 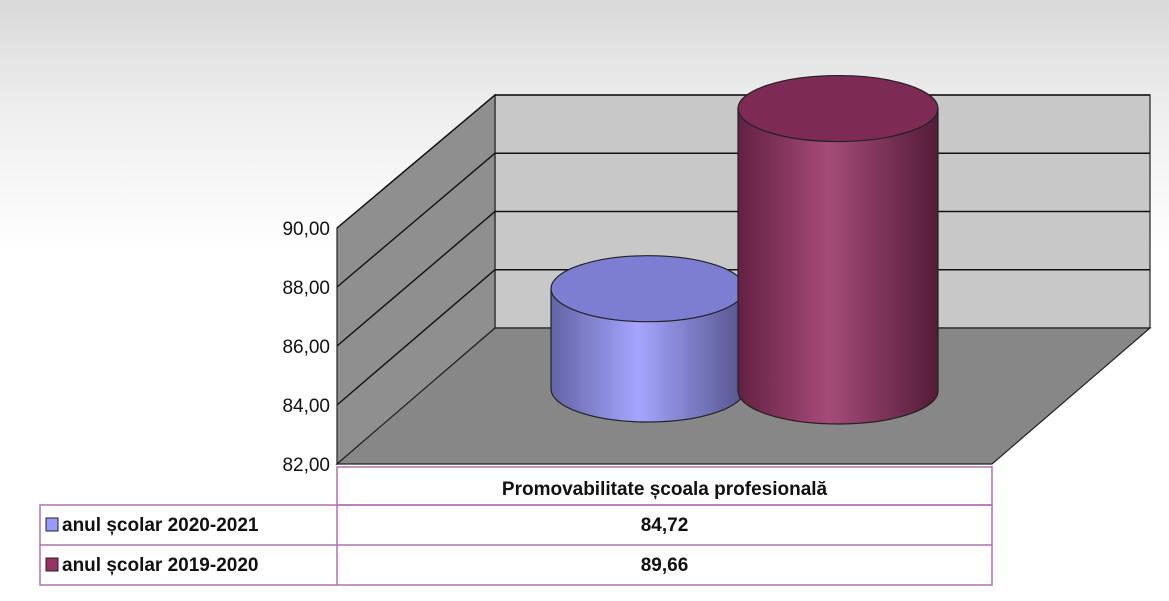 I want to click on y-tick-label: 86,00, so click(x=306, y=347).